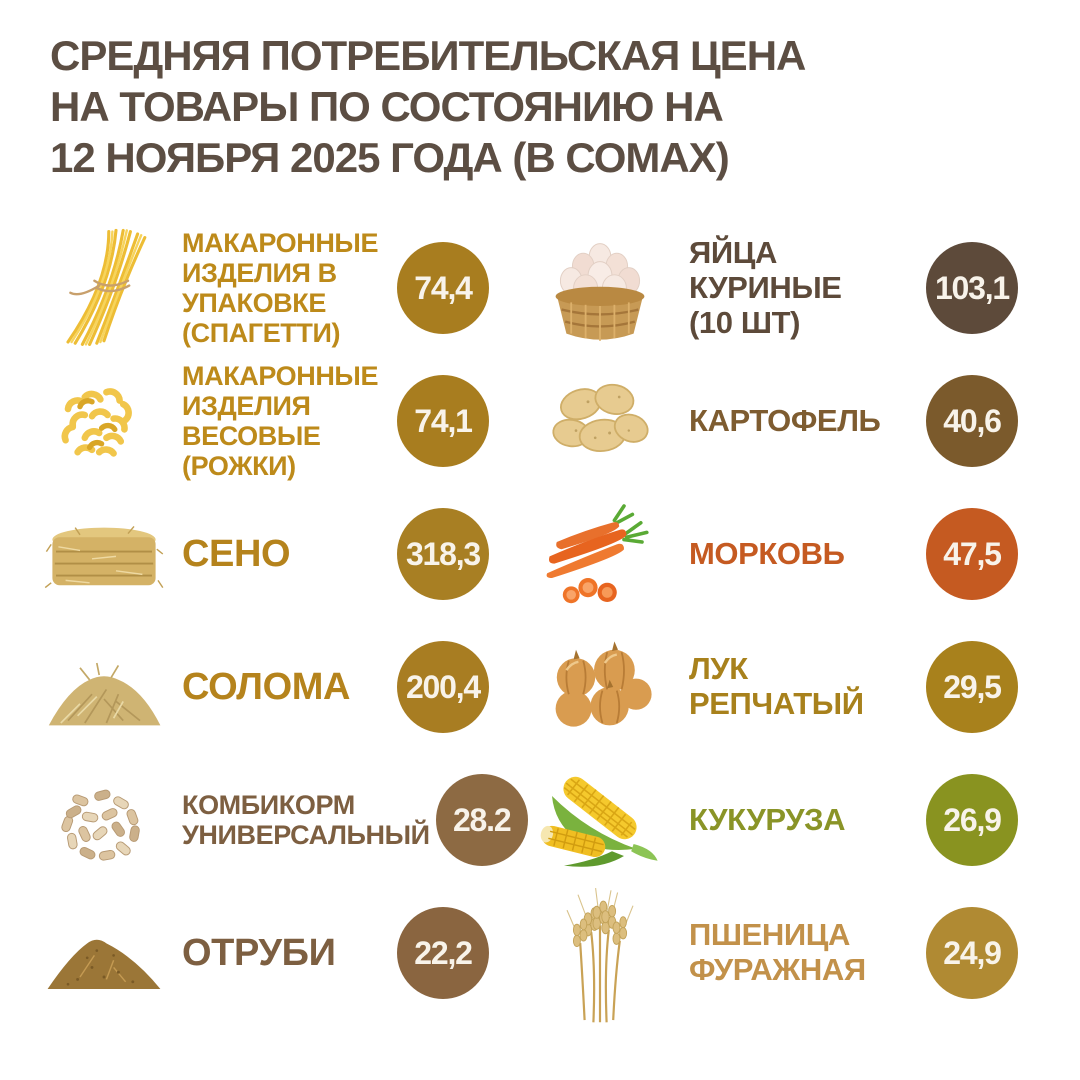 This screenshot has height=1080, width=1080. I want to click on row-carrots: МОРКОВЬ 47,5, so click(782, 554).